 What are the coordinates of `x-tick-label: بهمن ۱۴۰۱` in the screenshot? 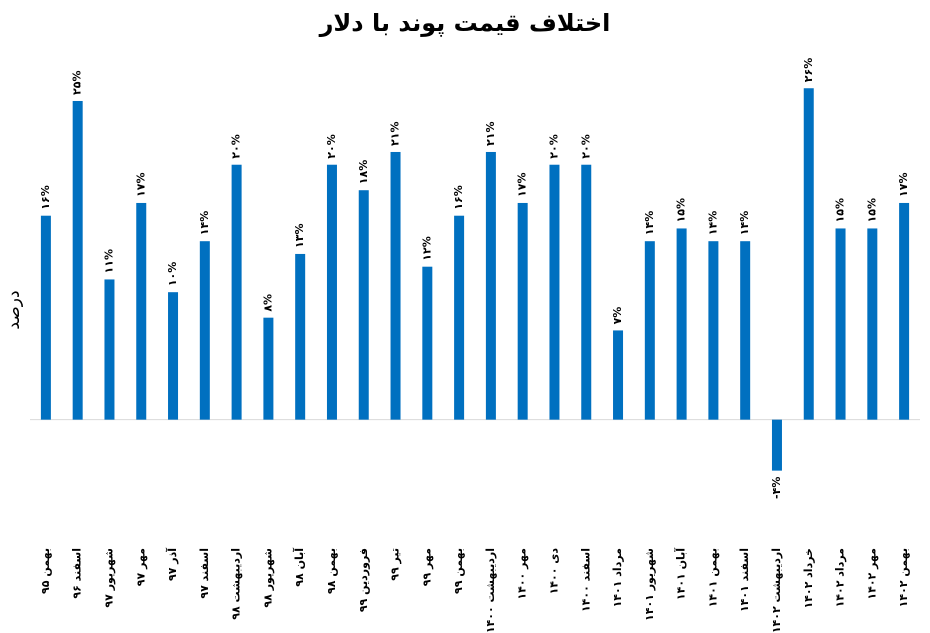 It's located at (712, 577).